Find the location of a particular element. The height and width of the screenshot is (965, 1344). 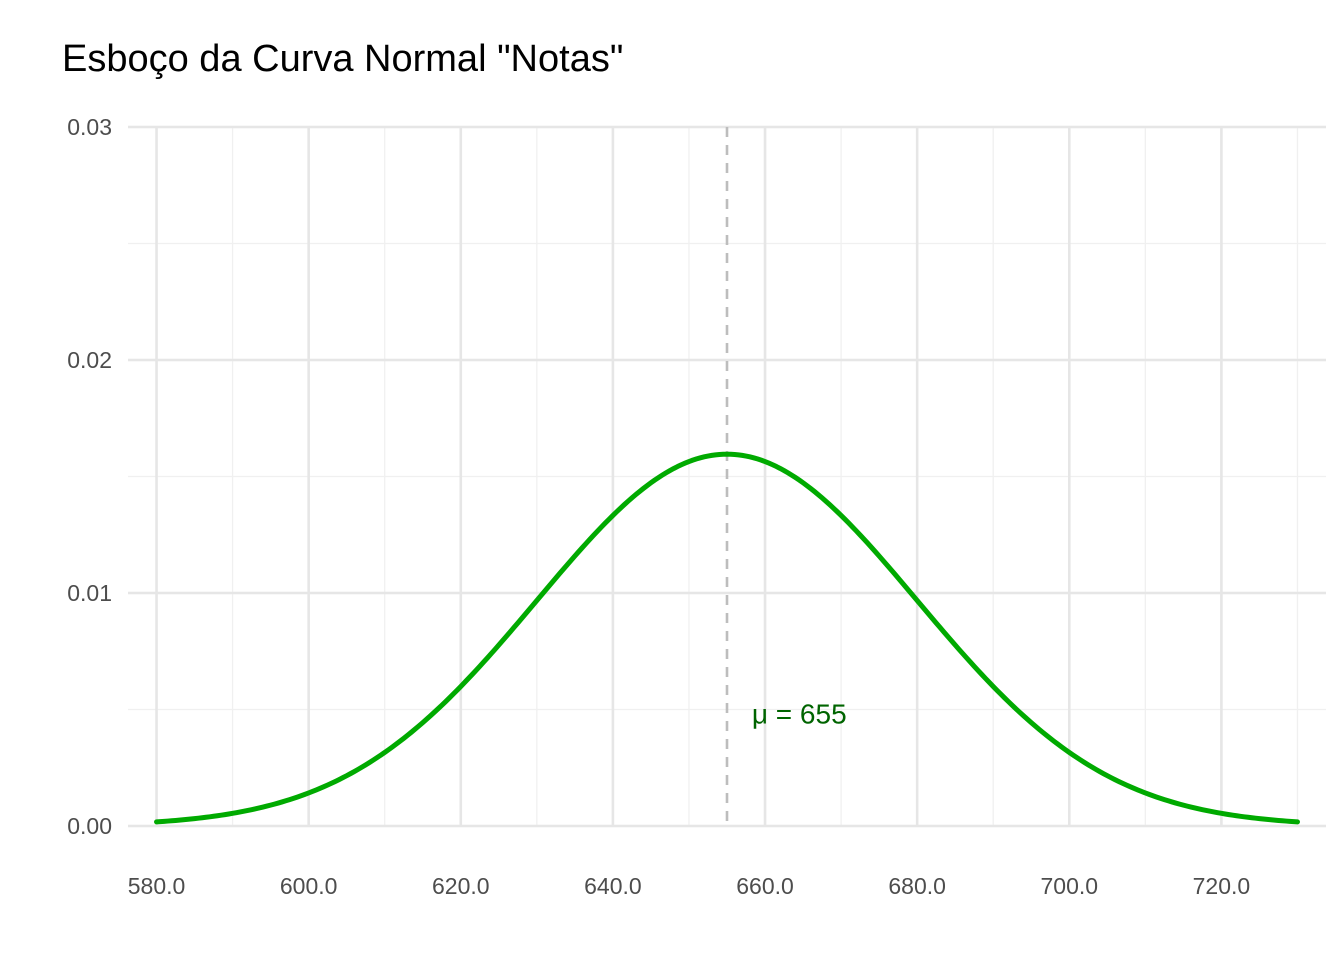

y-tick-label: 0.00 is located at coordinates (89, 826).